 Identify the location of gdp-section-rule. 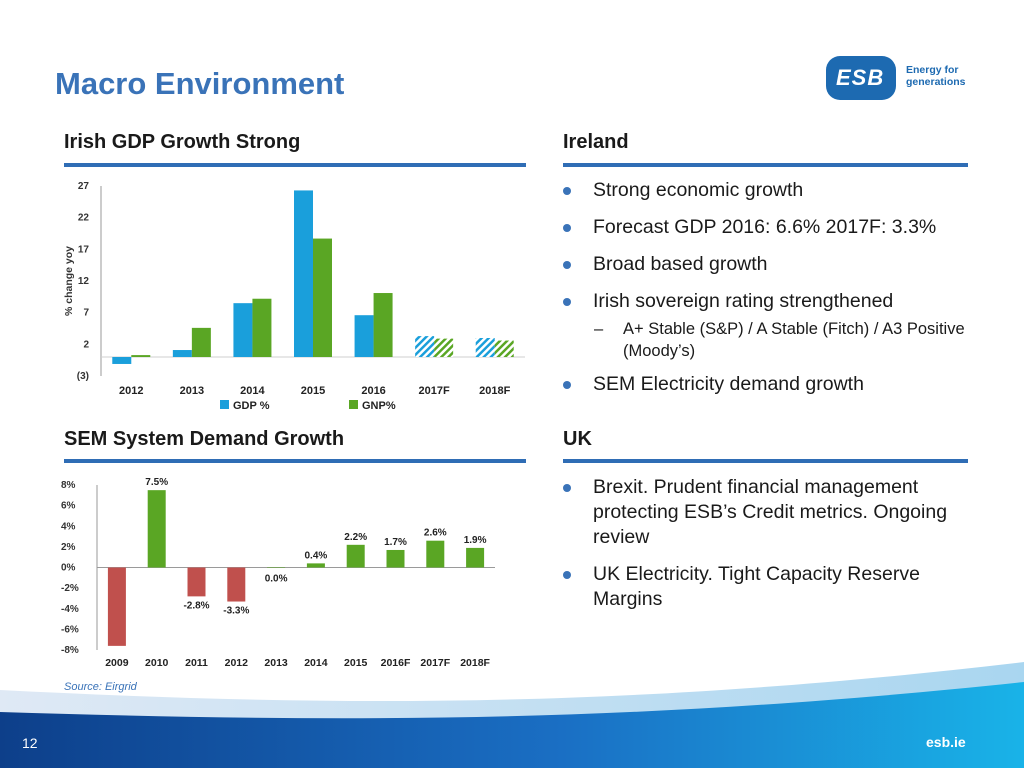
(295, 165).